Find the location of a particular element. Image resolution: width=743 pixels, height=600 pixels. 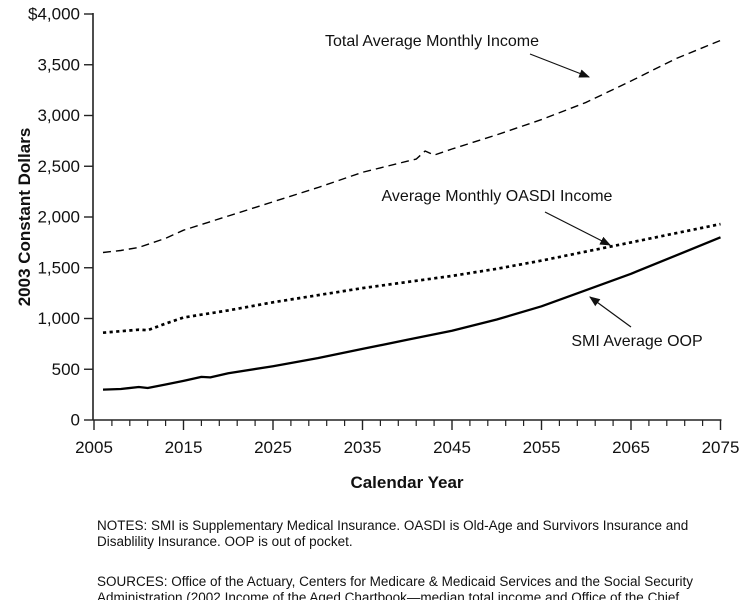

series-annotation-label: Average Monthly OASDI Income is located at coordinates (497, 196).